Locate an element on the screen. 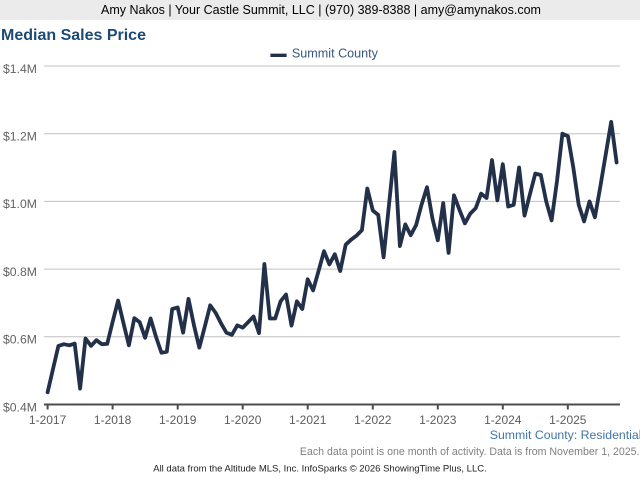 This screenshot has height=485, width=640. svg-text: 1-2022 is located at coordinates (373, 420).